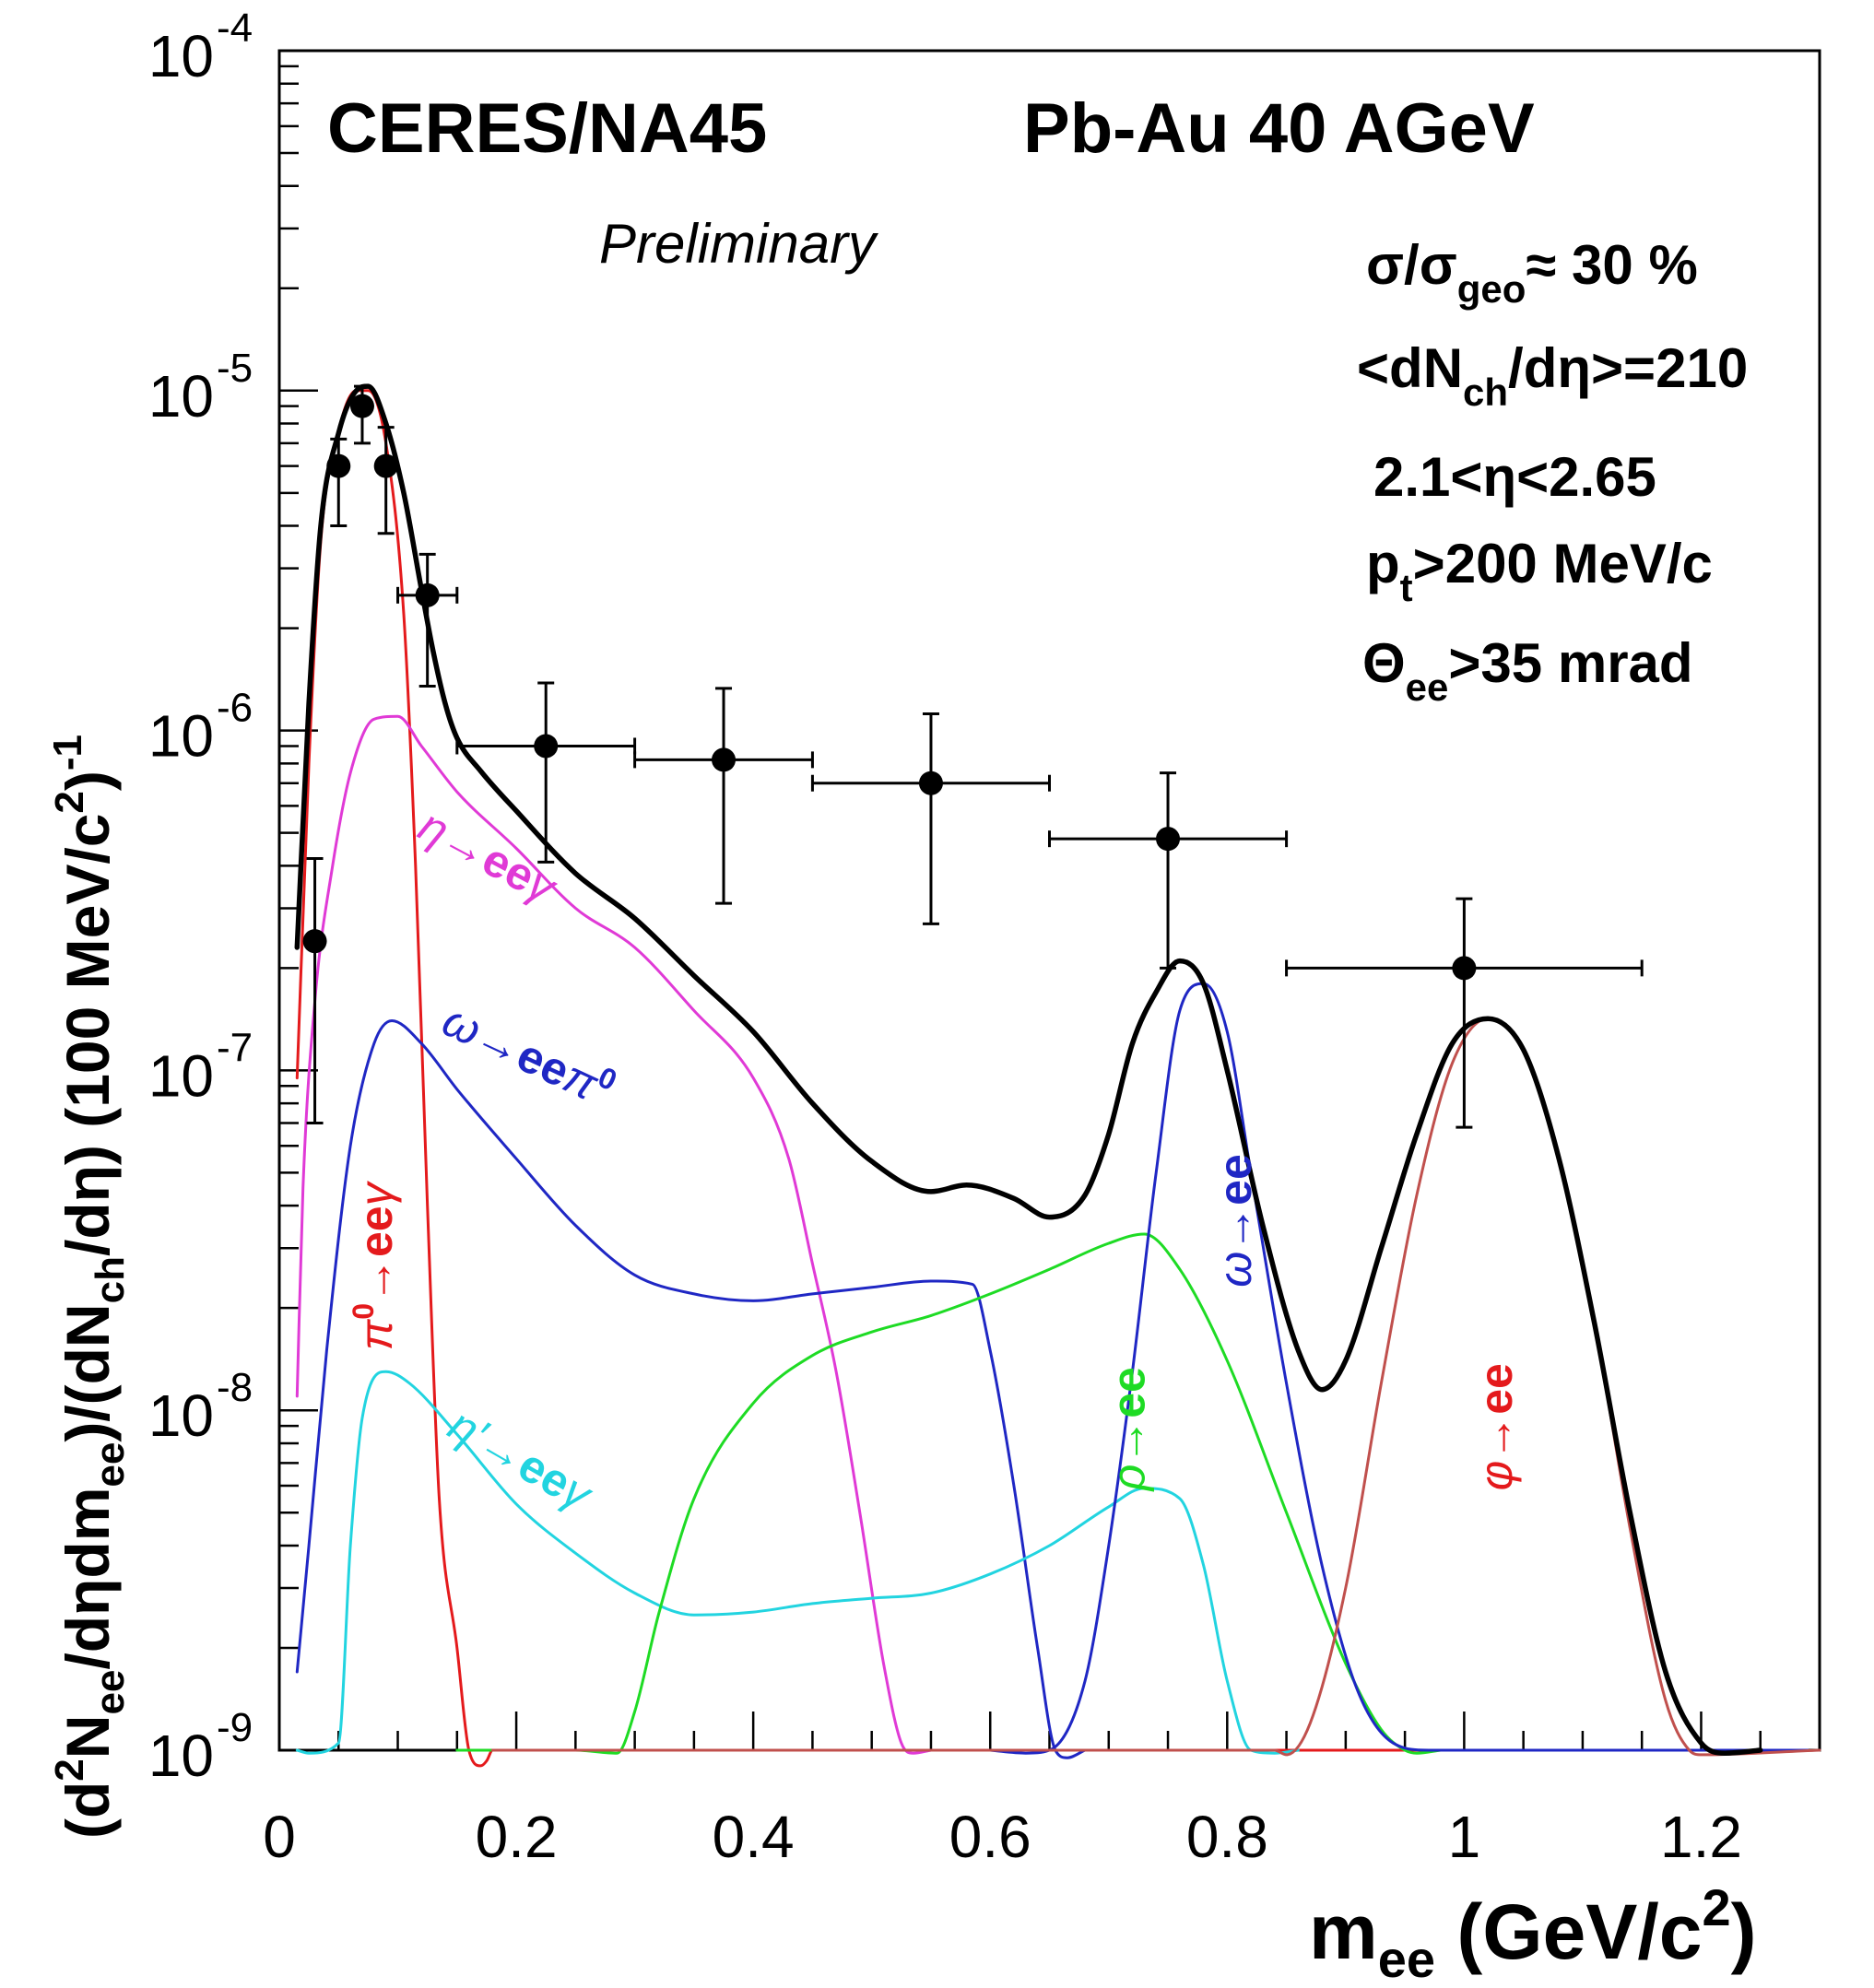 The image size is (1874, 1988). Describe the element at coordinates (235, 1047) in the screenshot. I see `y-tick-exponent: -7` at that location.